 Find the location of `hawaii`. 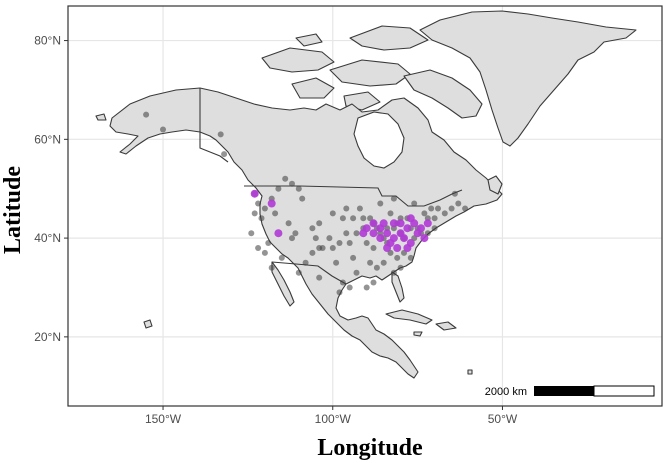

hawaii is located at coordinates (148, 324).